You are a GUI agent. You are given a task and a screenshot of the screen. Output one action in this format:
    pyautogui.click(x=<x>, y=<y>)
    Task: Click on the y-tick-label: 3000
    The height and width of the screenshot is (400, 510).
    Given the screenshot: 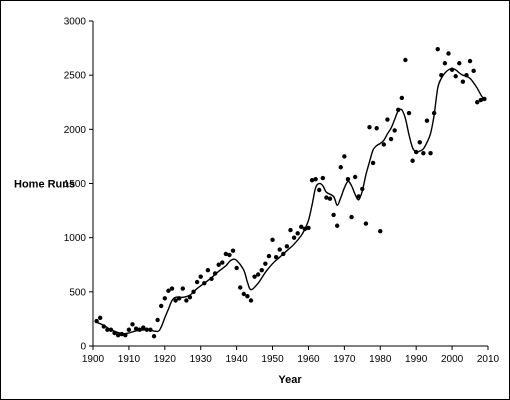 What is the action you would take?
    pyautogui.click(x=75, y=22)
    